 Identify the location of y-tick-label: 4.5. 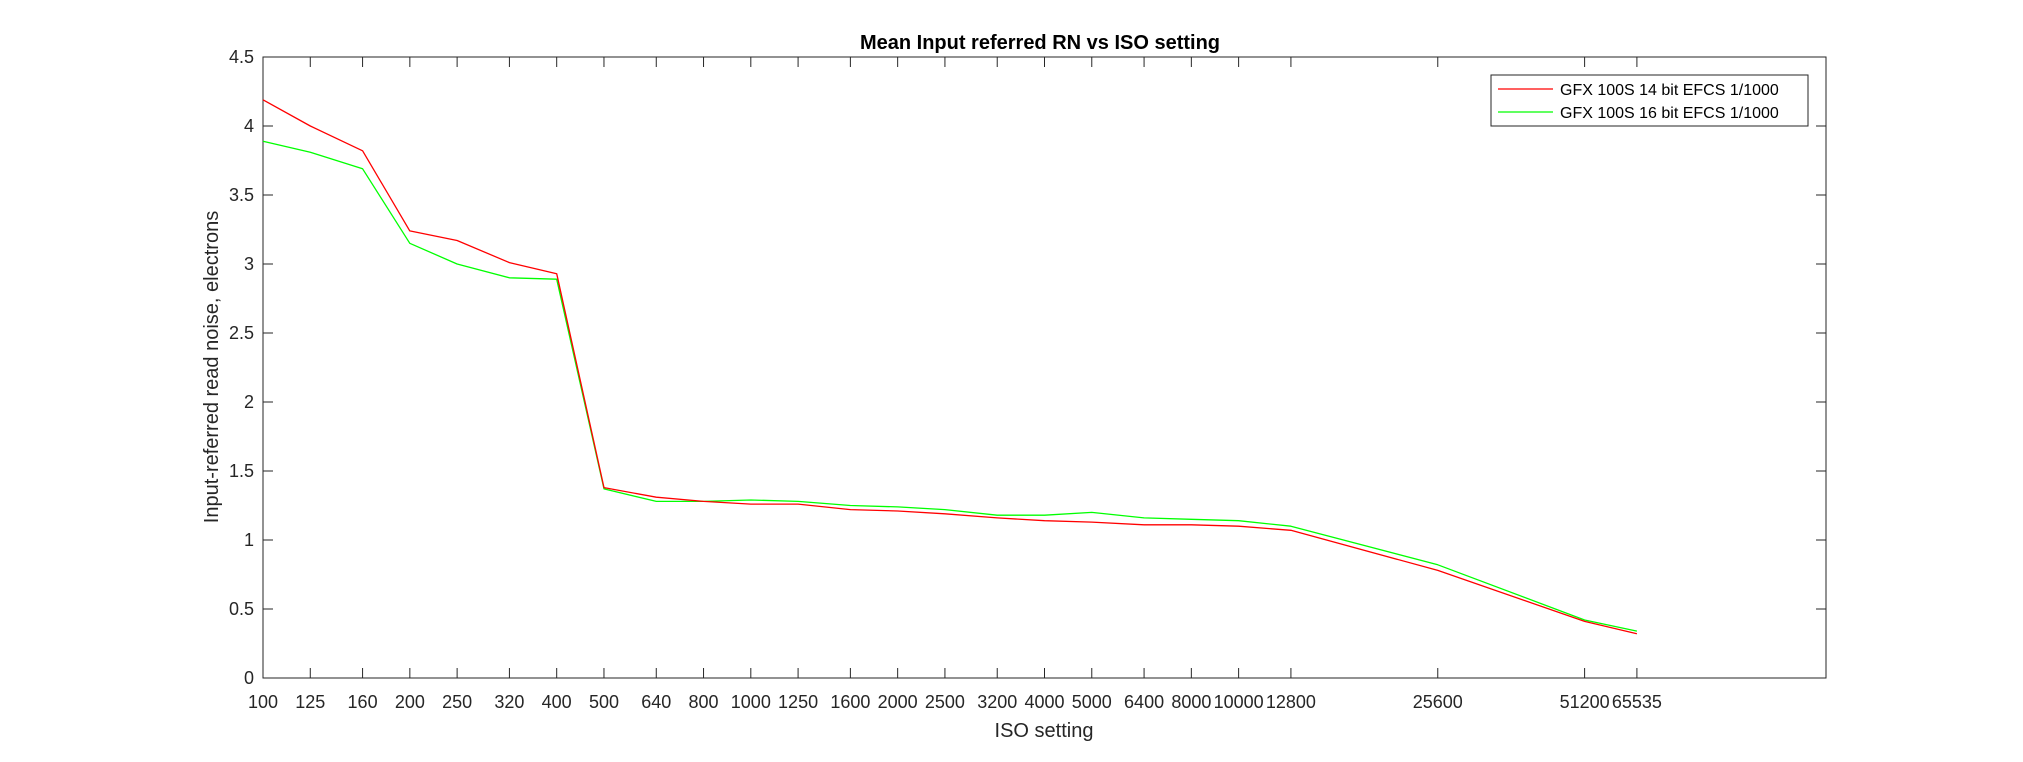
(241, 57).